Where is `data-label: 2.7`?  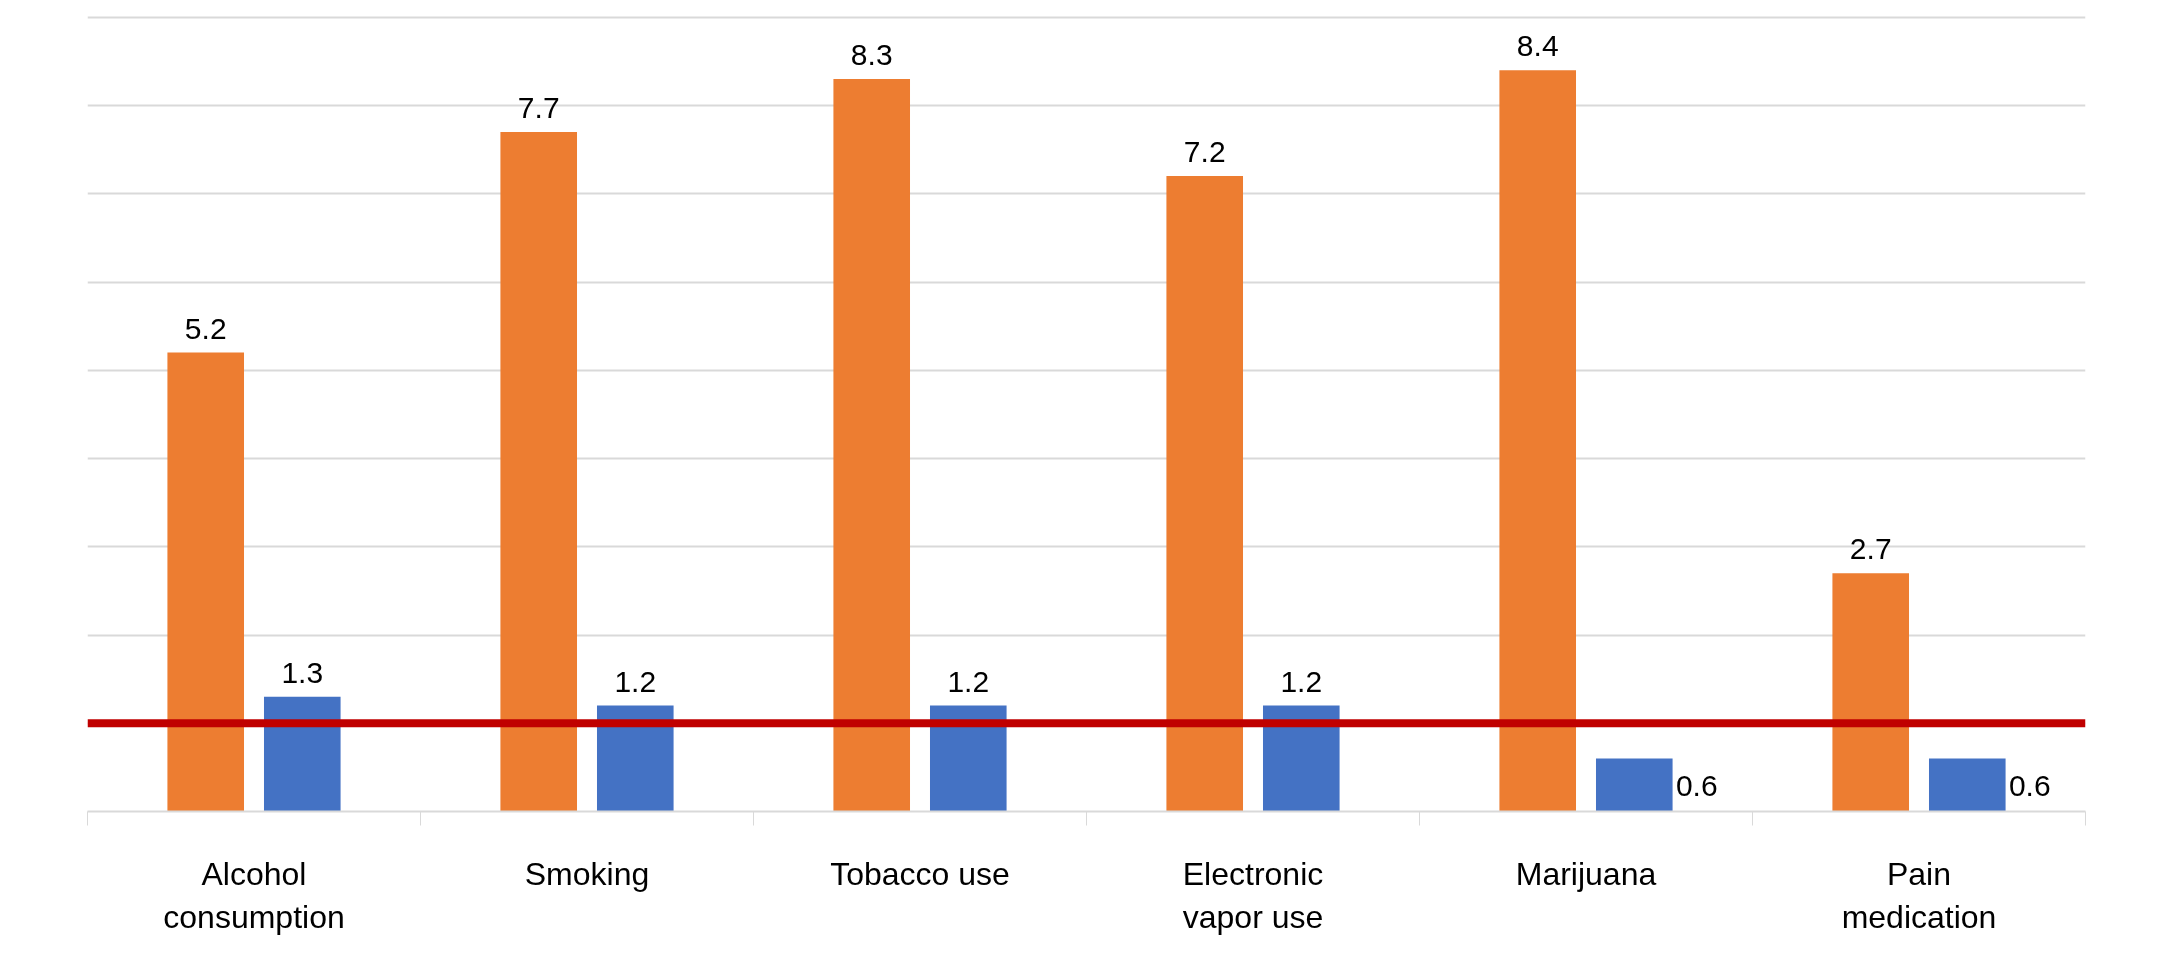
data-label: 2.7 is located at coordinates (1870, 549).